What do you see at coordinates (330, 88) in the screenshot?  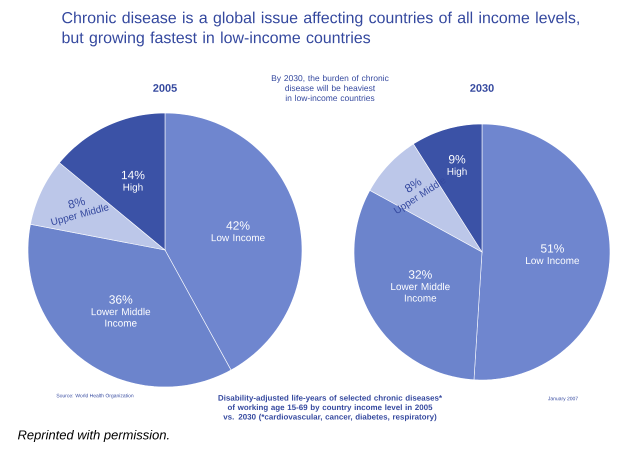 I see `text: By 2030, the burden of chronic disease will be heaviest in low-income countries` at bounding box center [330, 88].